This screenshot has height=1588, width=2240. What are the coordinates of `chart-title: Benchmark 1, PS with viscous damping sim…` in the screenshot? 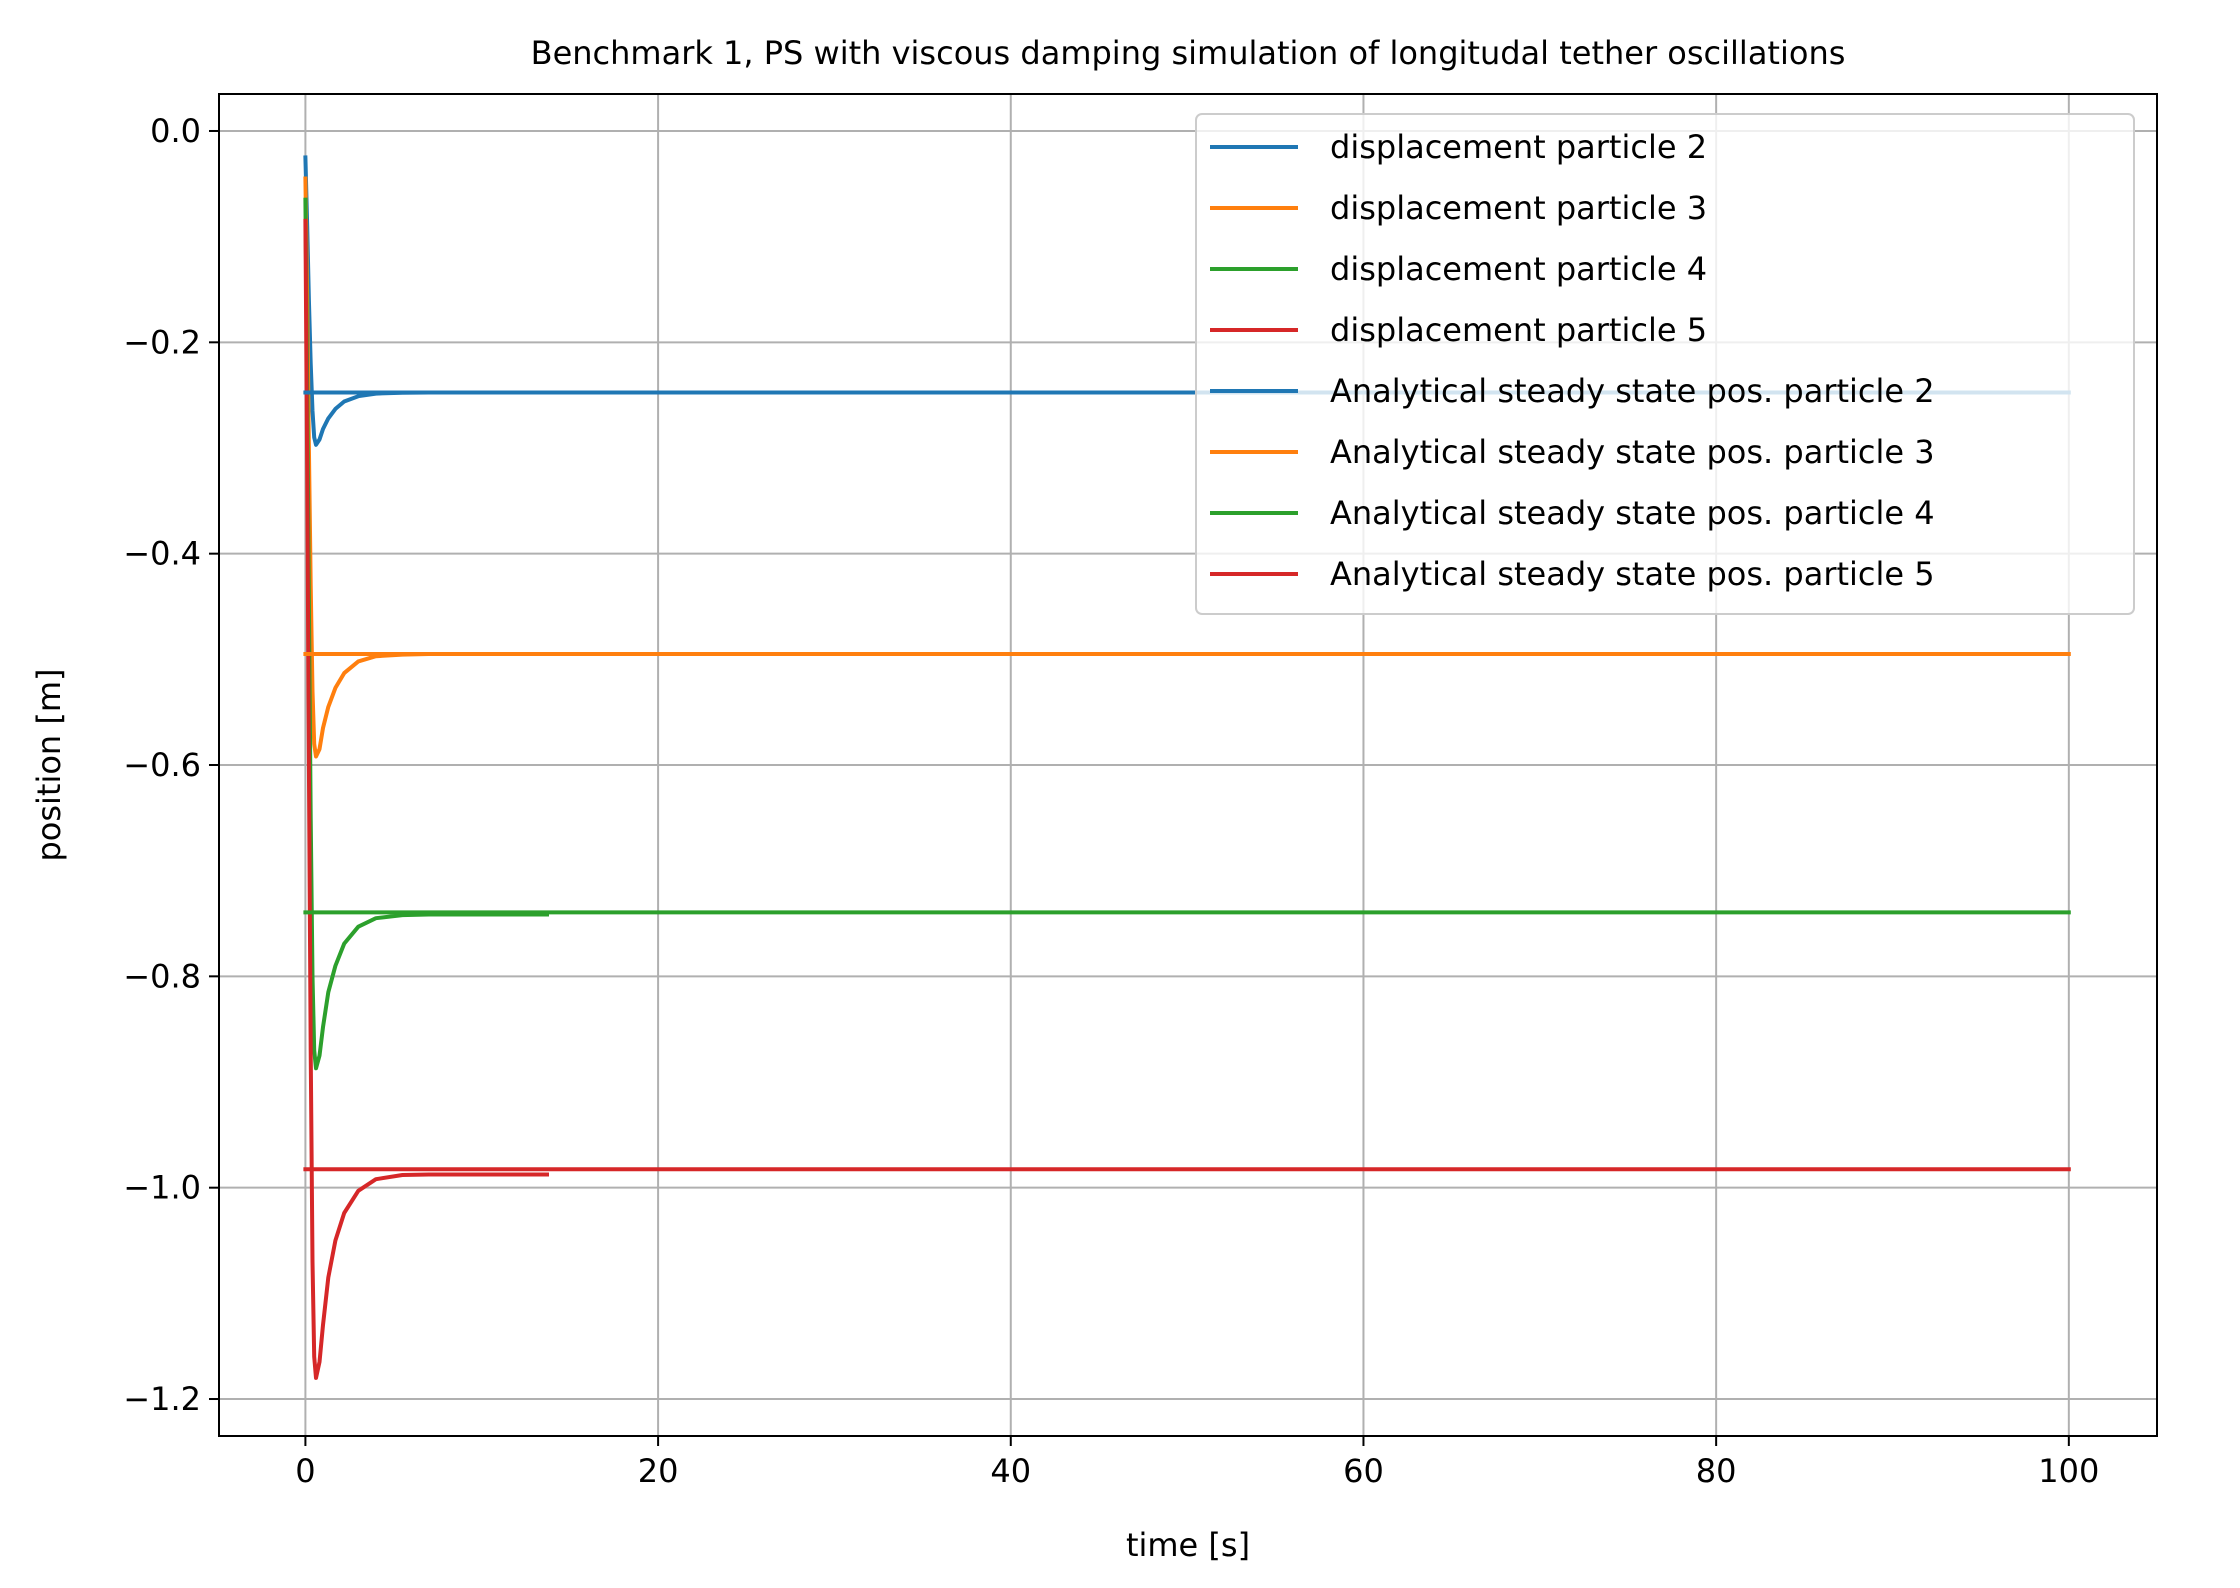 It's located at (1188, 53).